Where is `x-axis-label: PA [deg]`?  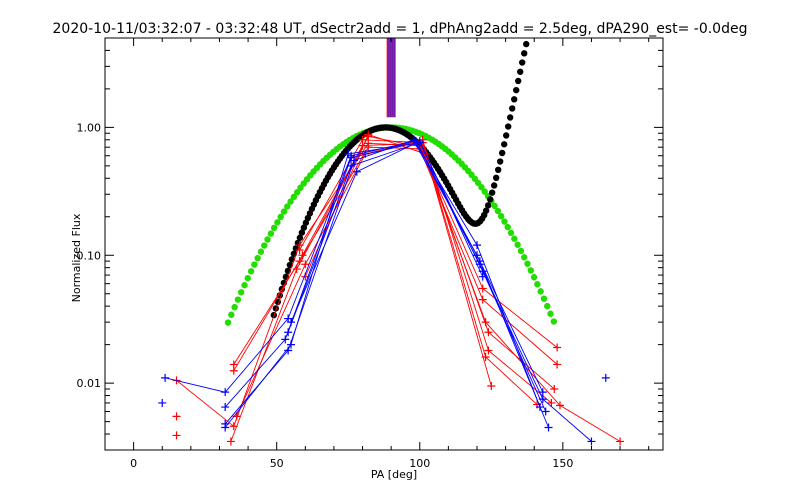
x-axis-label: PA [deg] is located at coordinates (394, 474).